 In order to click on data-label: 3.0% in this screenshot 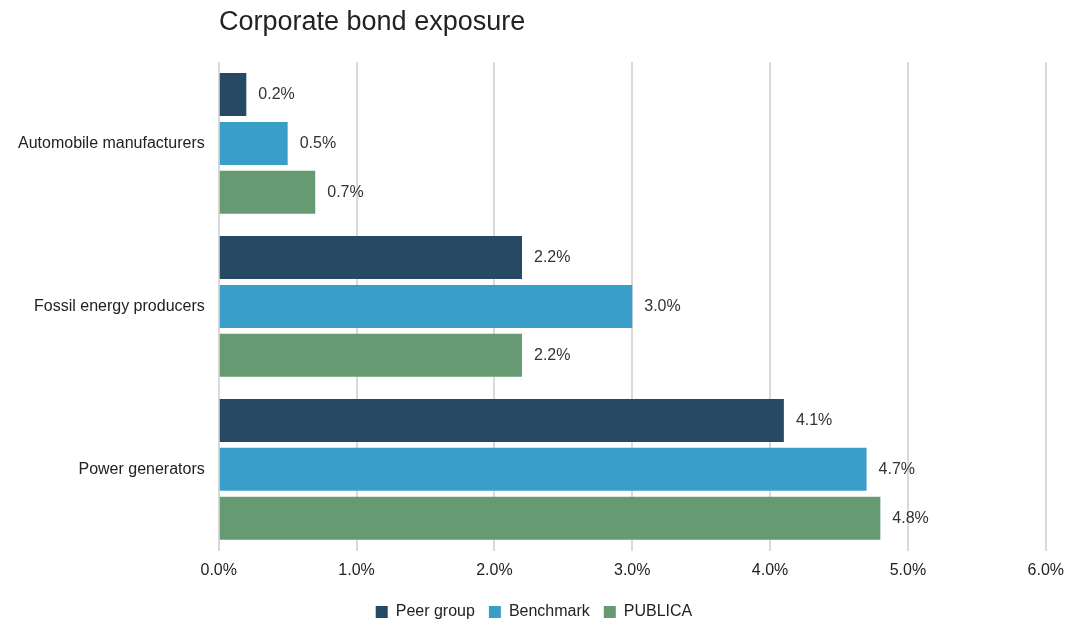, I will do `click(662, 305)`.